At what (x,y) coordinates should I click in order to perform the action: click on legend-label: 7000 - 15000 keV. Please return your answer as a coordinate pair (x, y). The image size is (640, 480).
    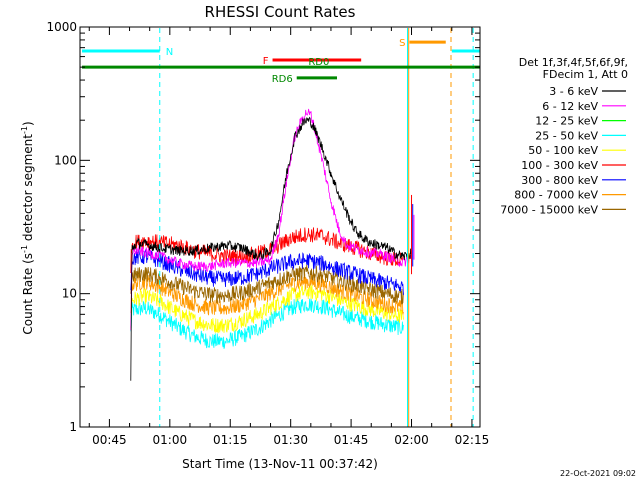
    Looking at the image, I should click on (549, 209).